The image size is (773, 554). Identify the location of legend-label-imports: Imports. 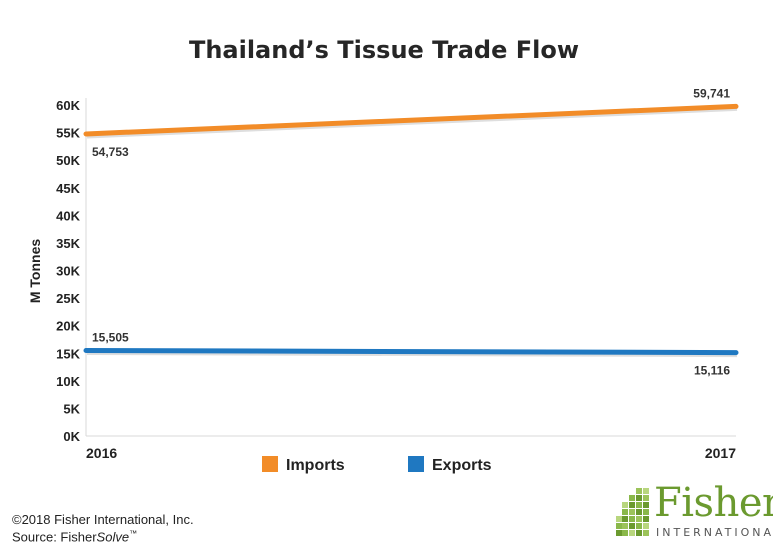
(315, 465).